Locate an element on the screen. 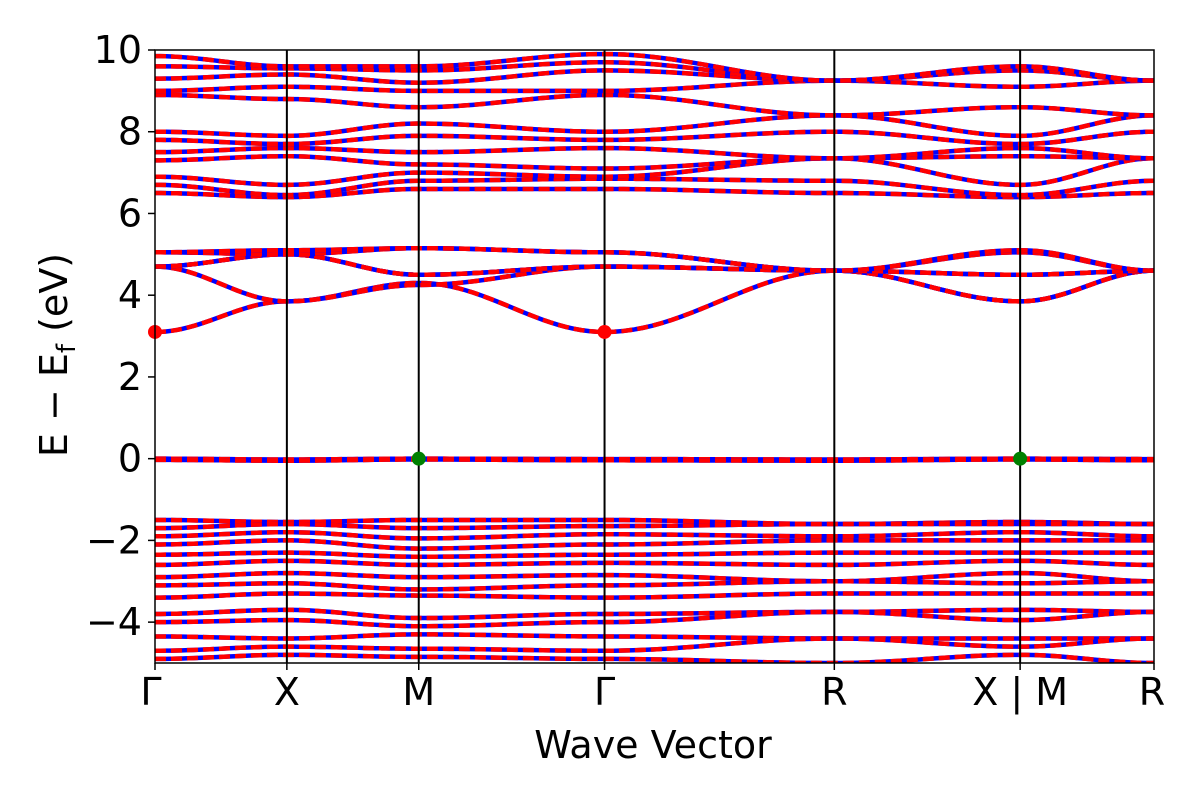 The height and width of the screenshot is (800, 1200). y-axis-label-subscript: f is located at coordinates (67, 348).